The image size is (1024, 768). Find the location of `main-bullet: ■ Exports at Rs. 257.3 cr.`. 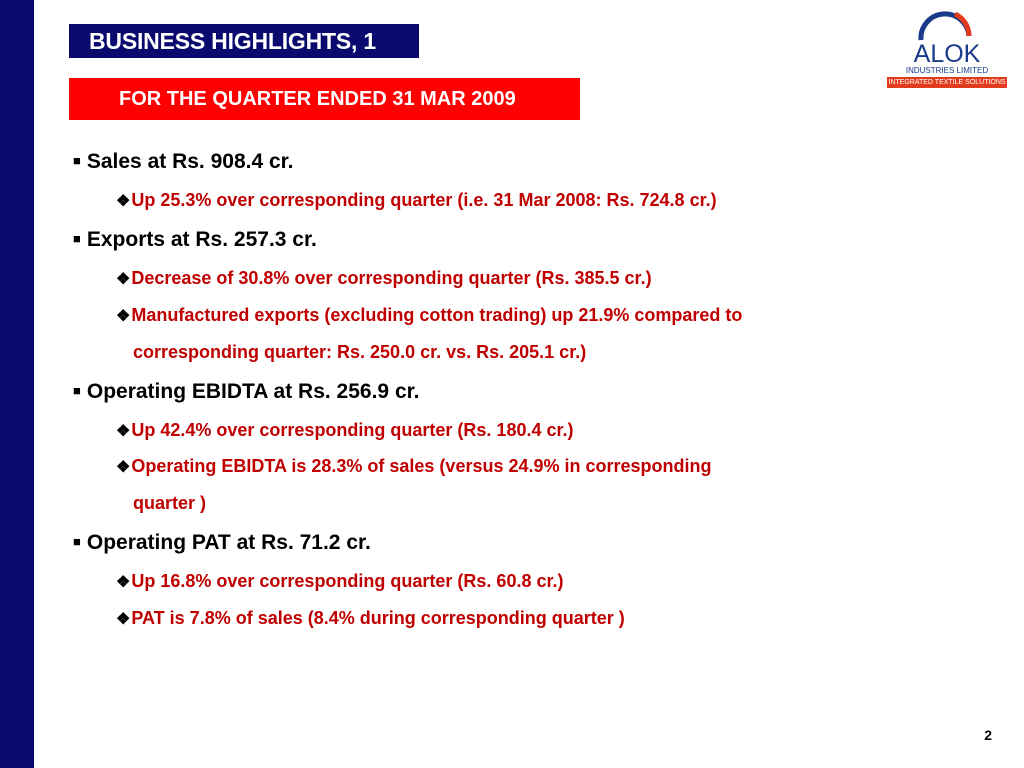

main-bullet: ■ Exports at Rs. 257.3 cr. is located at coordinates (195, 240).